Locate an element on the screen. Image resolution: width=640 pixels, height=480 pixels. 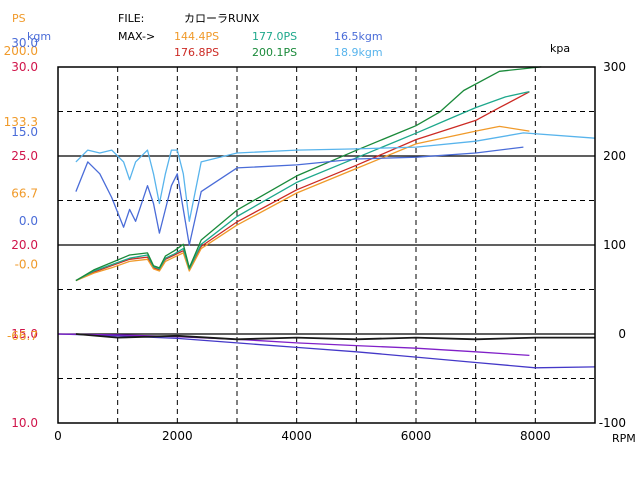
kpa-tick-label: 100 is located at coordinates (614, 245).